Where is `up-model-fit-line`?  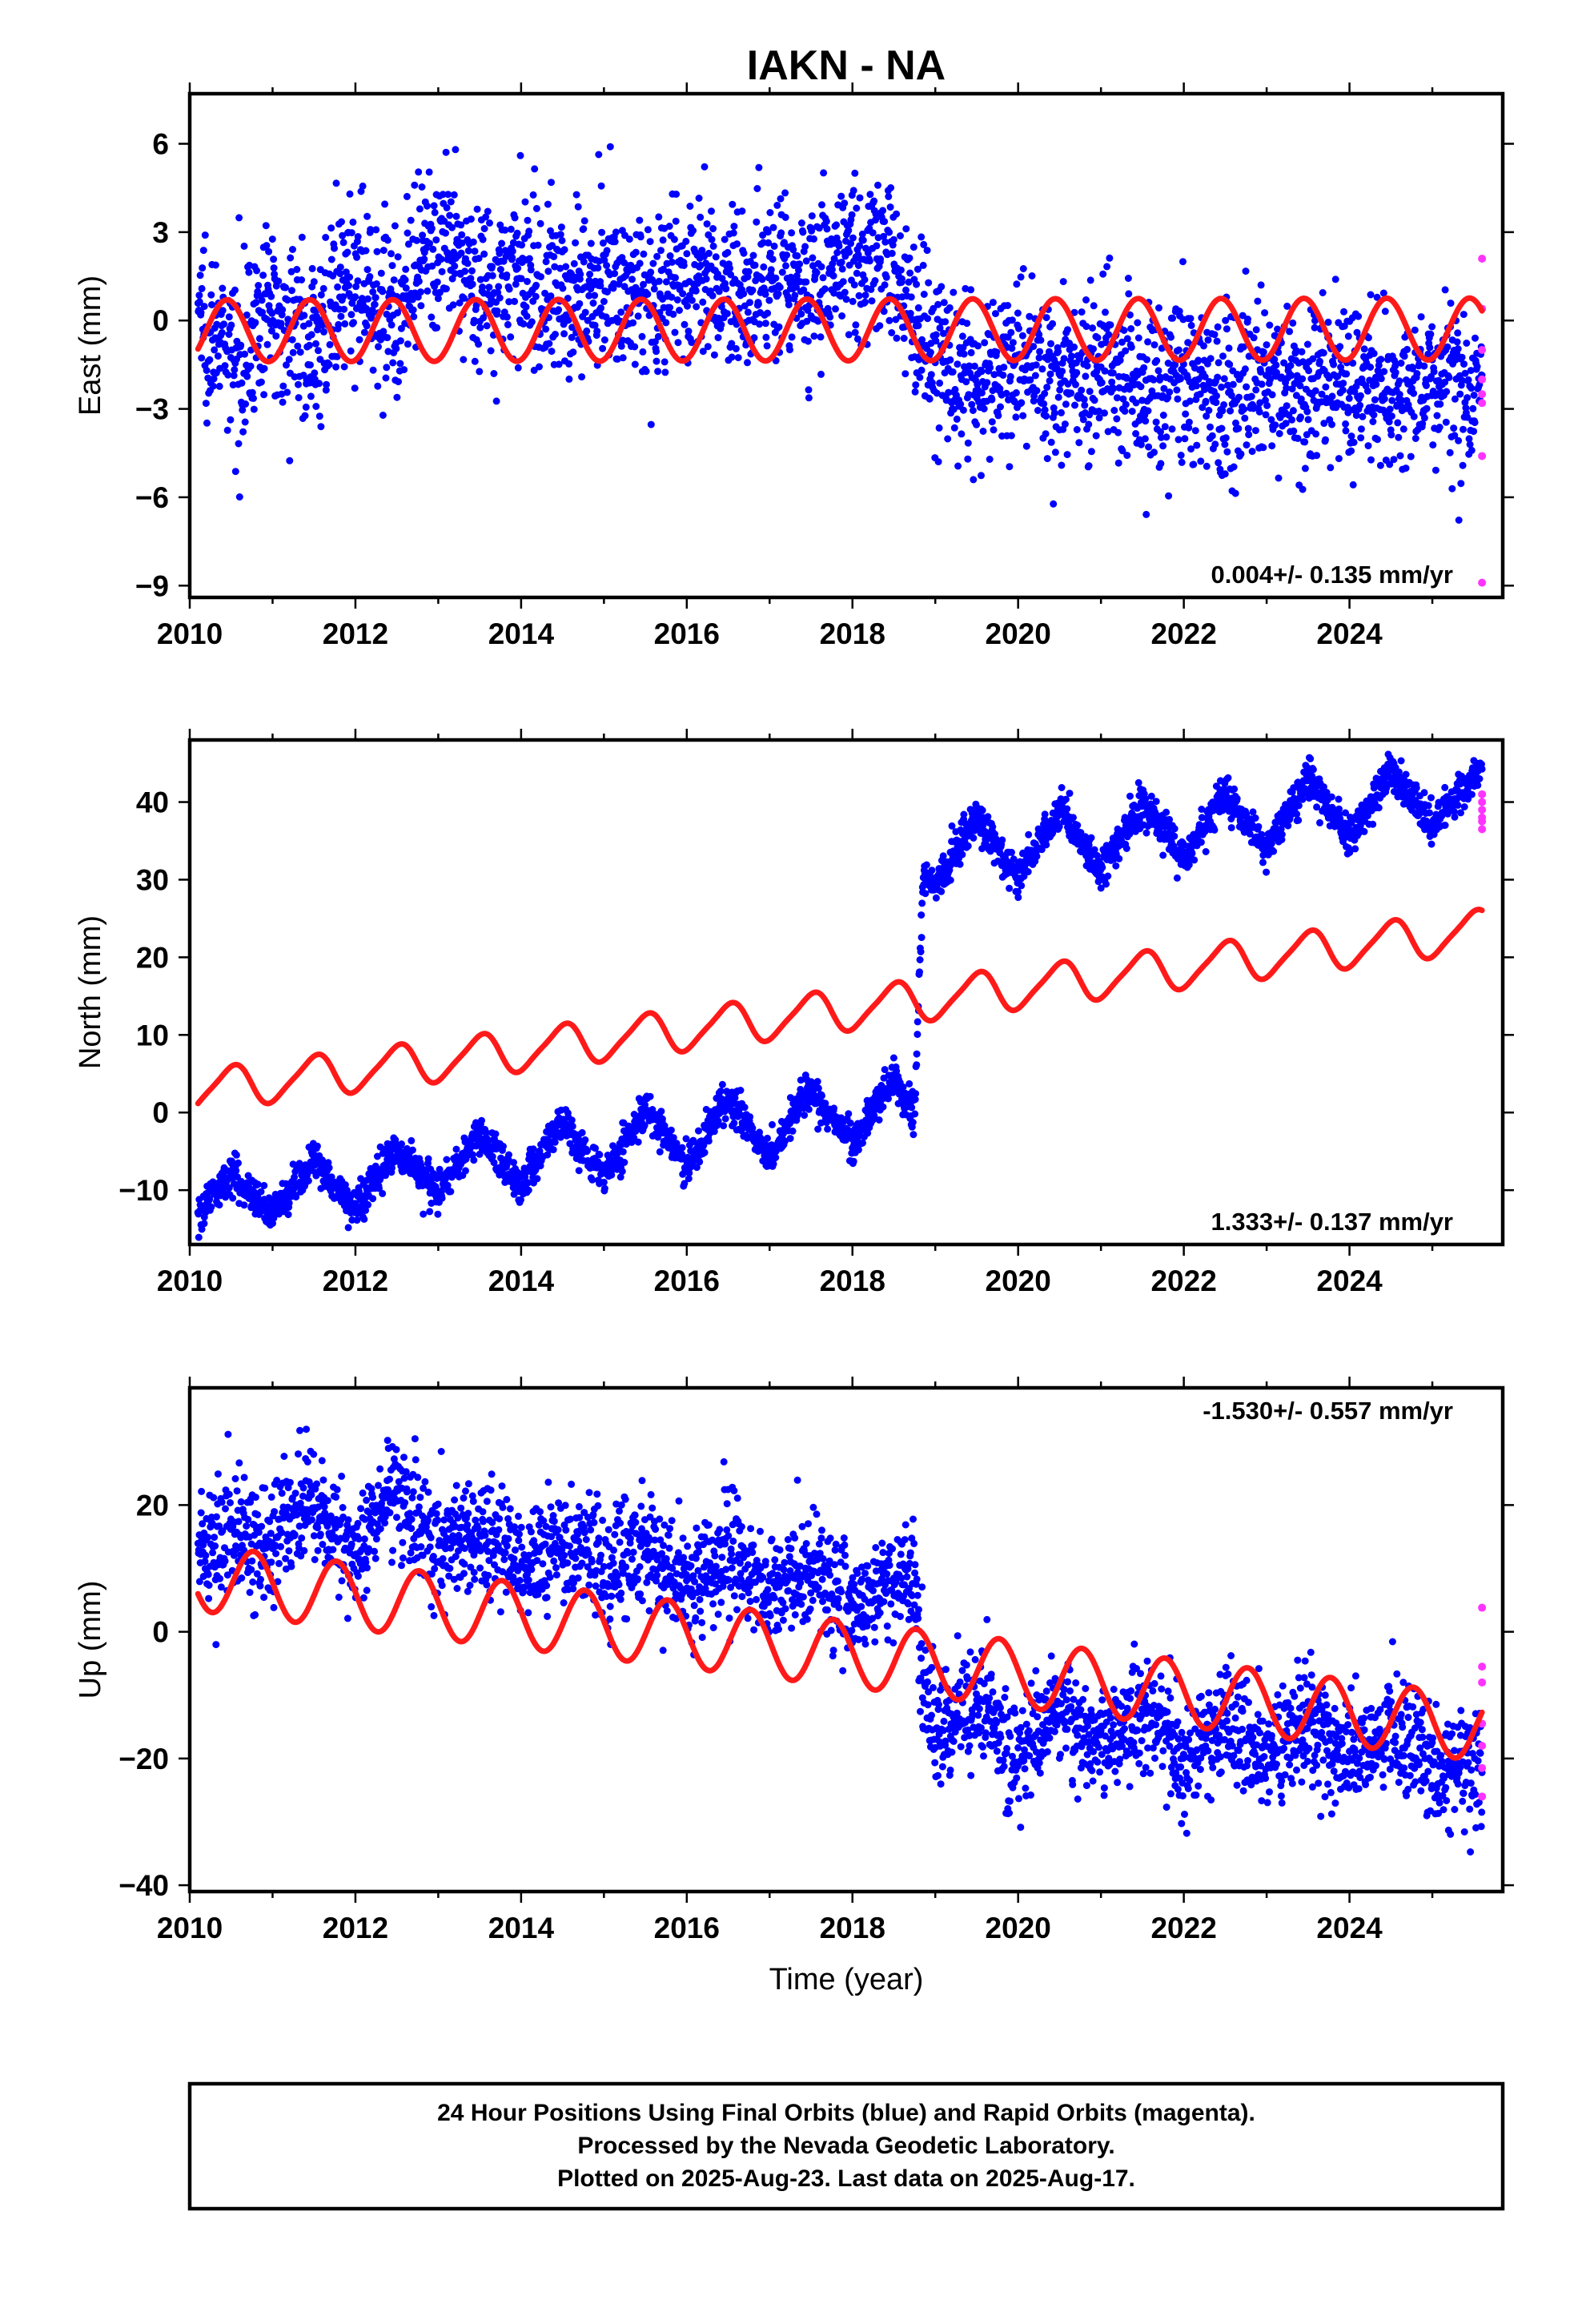
up-model-fit-line is located at coordinates (840, 1655).